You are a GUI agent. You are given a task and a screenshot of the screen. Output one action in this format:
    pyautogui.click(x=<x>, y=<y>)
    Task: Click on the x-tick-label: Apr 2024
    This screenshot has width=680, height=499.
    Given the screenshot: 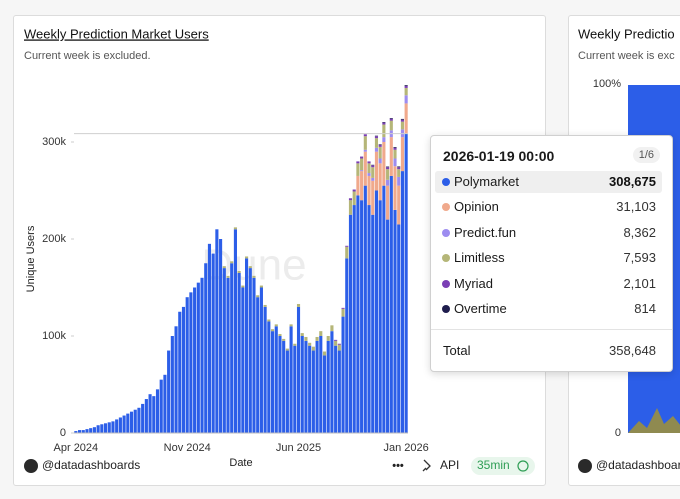 What is the action you would take?
    pyautogui.click(x=76, y=448)
    